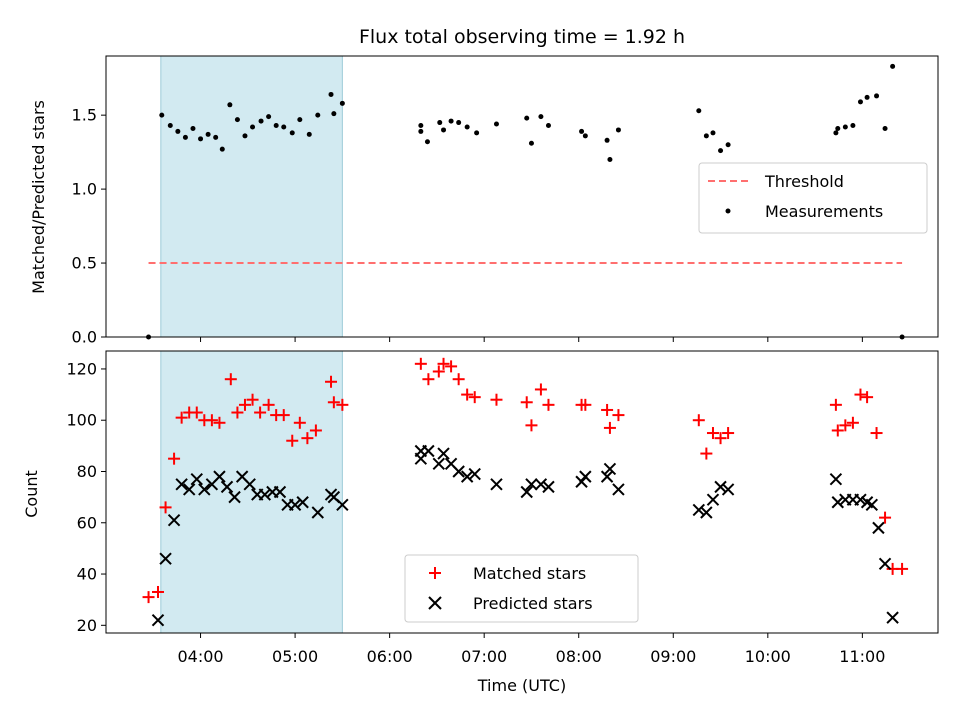 This screenshot has width=960, height=720. Describe the element at coordinates (251, 196) in the screenshot. I see `top-shaded-span` at that location.